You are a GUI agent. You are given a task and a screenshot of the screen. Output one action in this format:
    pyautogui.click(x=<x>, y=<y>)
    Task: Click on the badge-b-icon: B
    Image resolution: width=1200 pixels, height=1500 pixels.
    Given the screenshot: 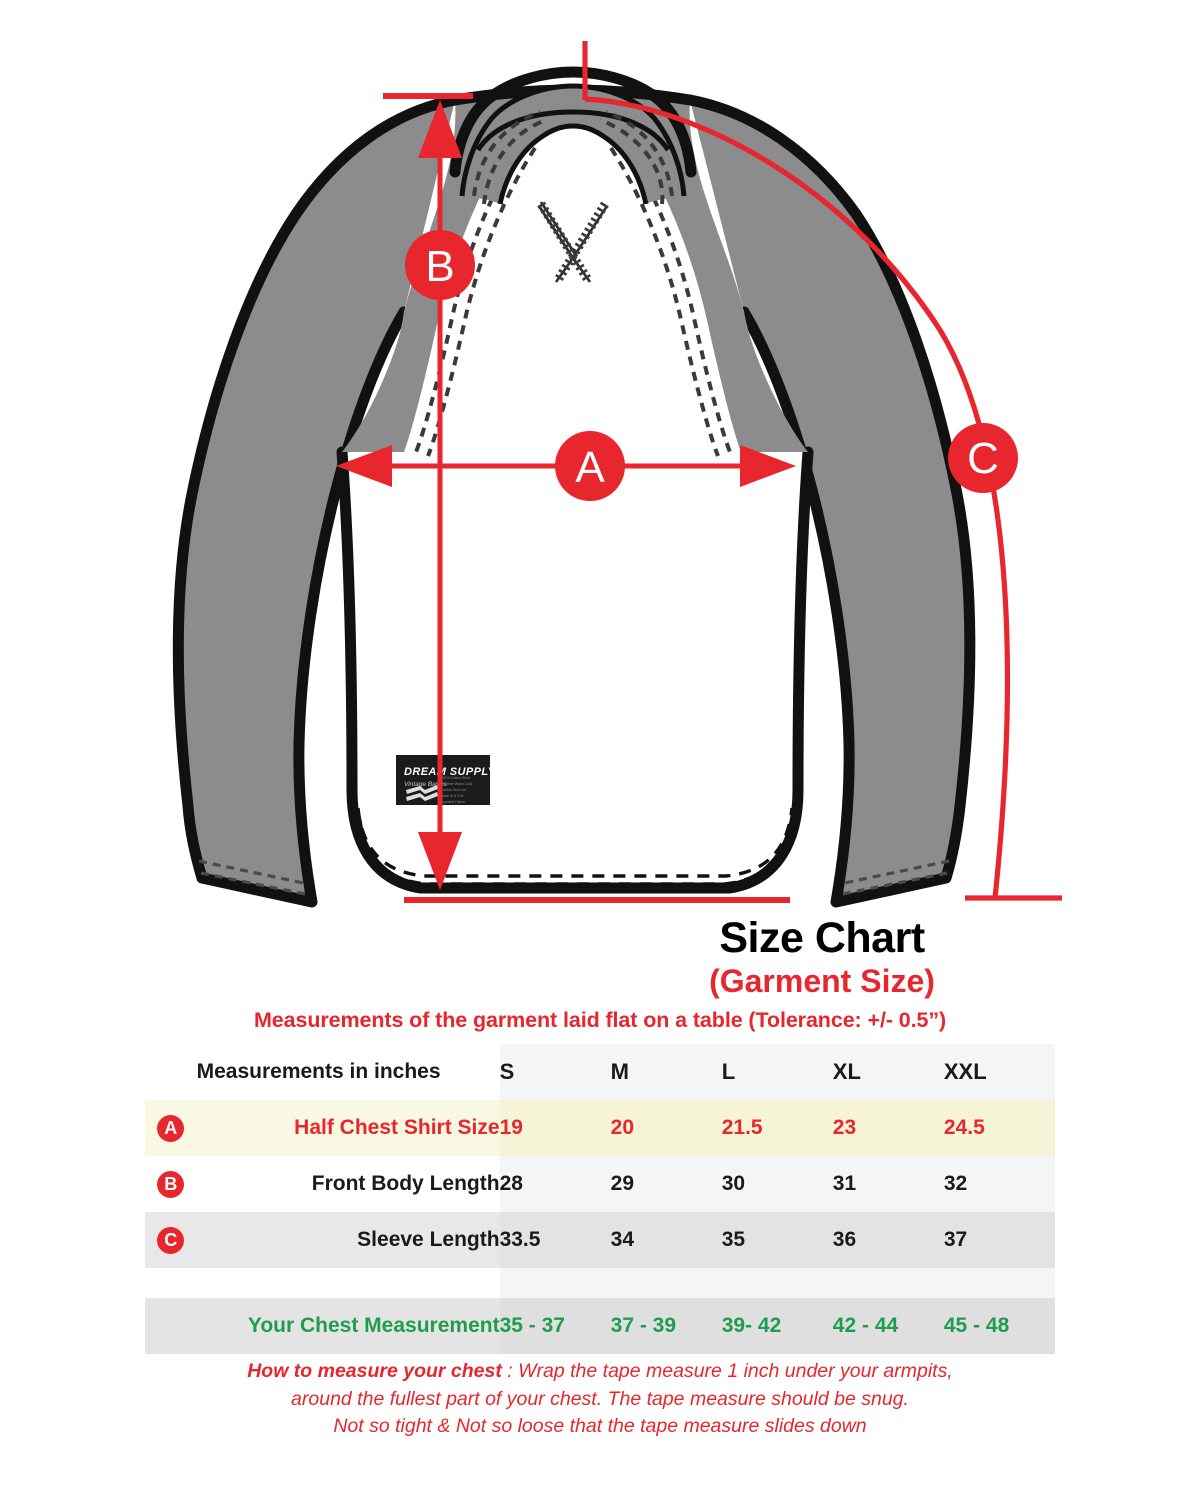 What is the action you would take?
    pyautogui.click(x=171, y=1184)
    